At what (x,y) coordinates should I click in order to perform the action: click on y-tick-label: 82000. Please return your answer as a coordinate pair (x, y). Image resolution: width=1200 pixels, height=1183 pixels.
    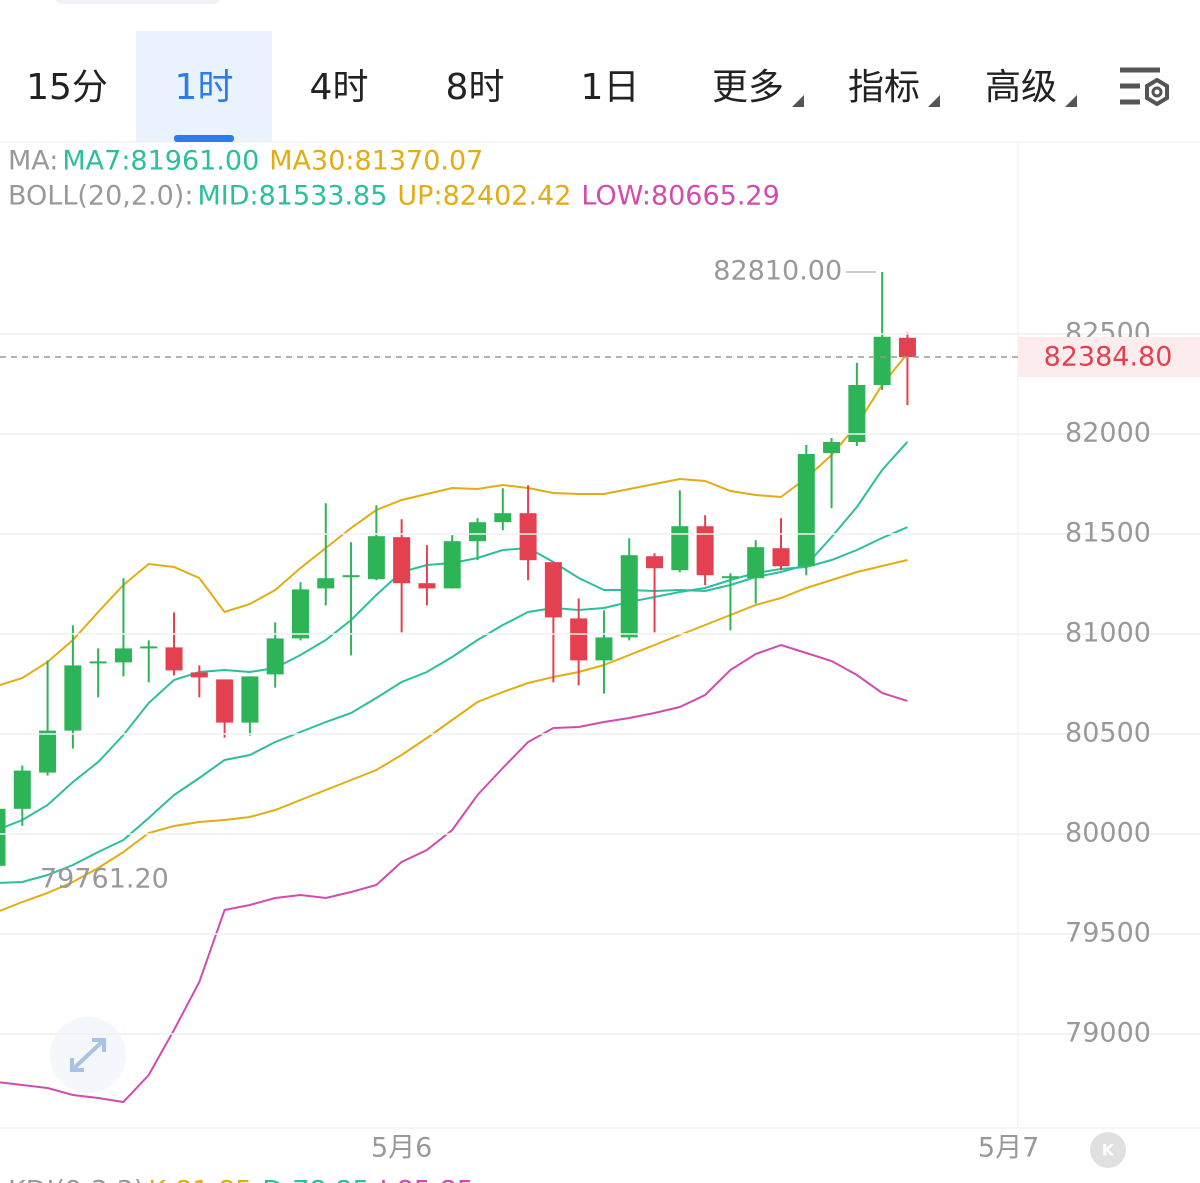
    Looking at the image, I should click on (1108, 433).